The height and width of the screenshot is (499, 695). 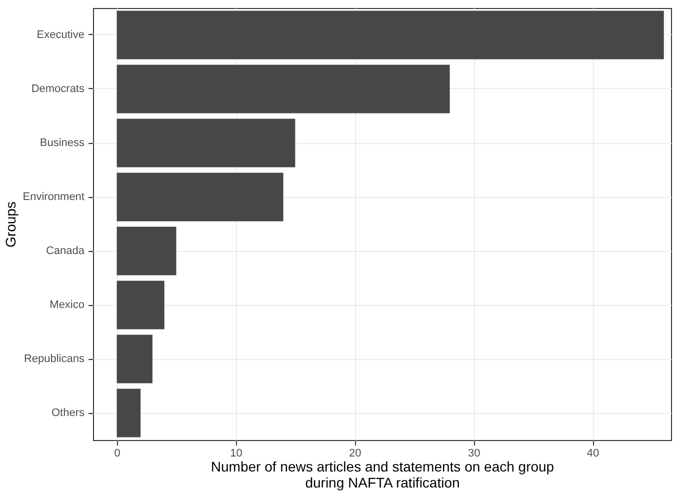 I want to click on y-tick-label: Business, so click(x=62, y=143).